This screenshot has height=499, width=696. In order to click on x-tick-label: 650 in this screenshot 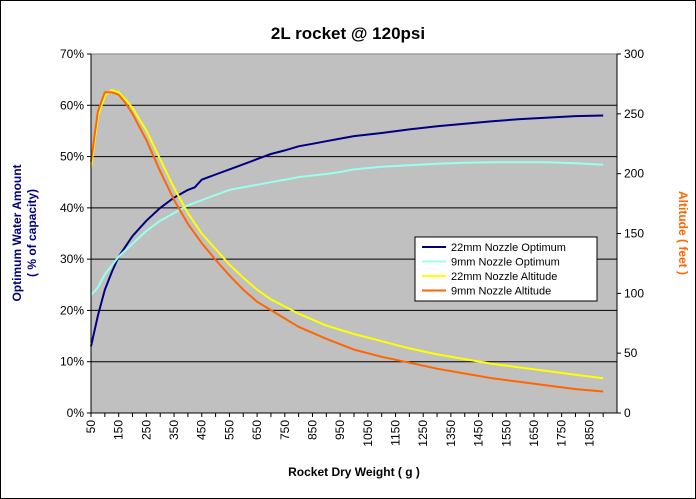, I will do `click(257, 430)`.